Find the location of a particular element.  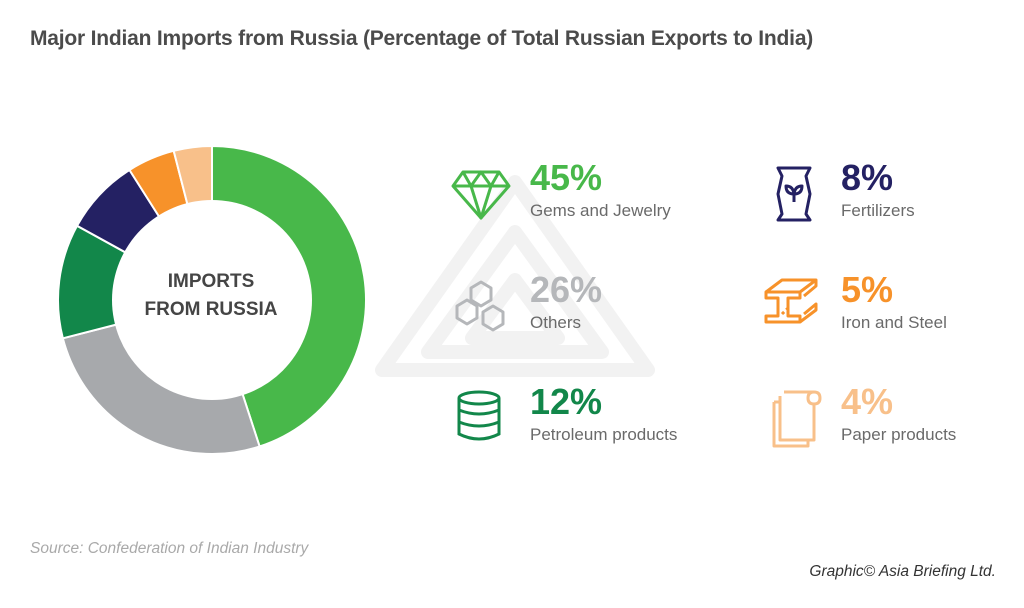

fertilizer-bag-icon is located at coordinates (794, 194).